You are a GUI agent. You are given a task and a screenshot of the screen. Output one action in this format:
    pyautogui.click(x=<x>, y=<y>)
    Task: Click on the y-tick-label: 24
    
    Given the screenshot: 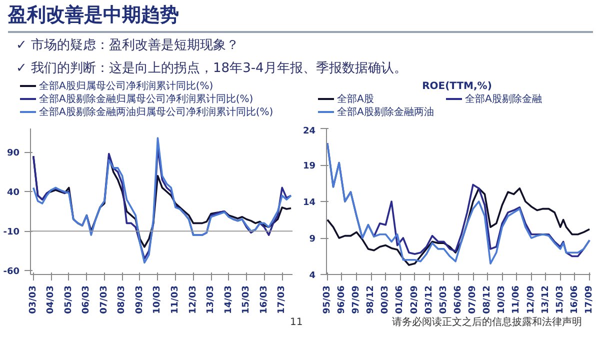 What is the action you would take?
    pyautogui.click(x=309, y=131)
    